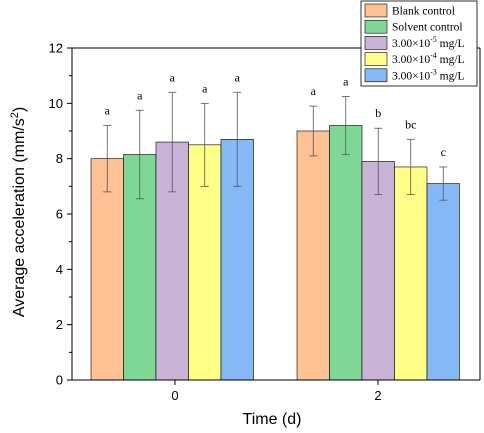 Image resolution: width=484 pixels, height=433 pixels. I want to click on x-axis-title: Time (d), so click(272, 419).